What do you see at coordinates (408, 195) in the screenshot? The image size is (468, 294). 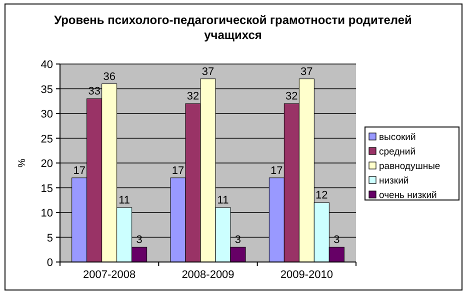 I see `legend-label: очень низкий` at bounding box center [408, 195].